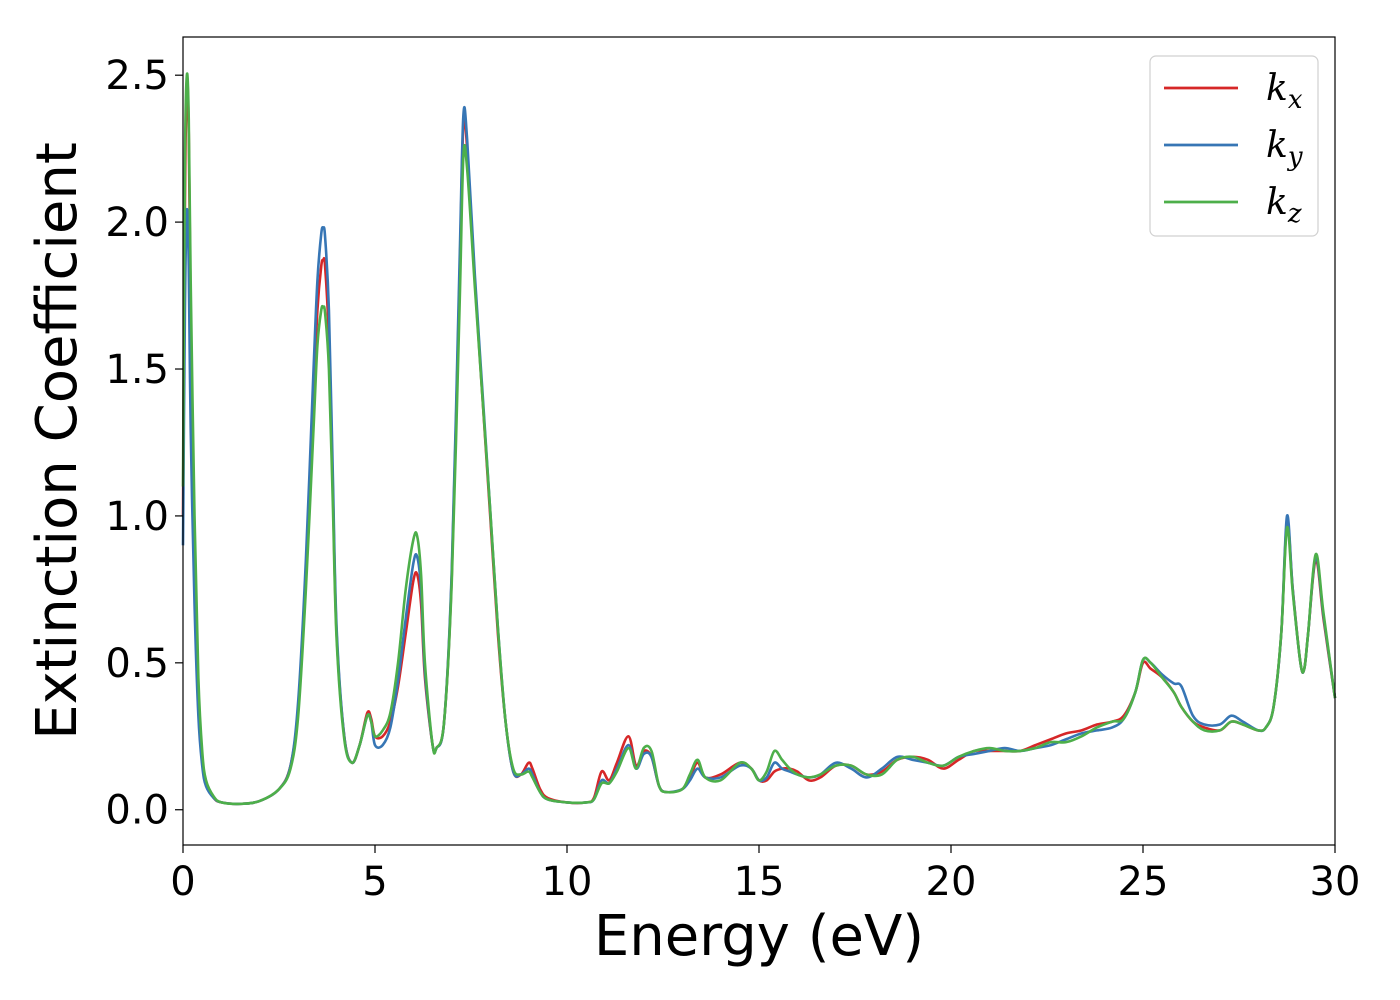 Image resolution: width=1400 pixels, height=1000 pixels. Describe the element at coordinates (951, 882) in the screenshot. I see `x-tick-label: 20` at that location.